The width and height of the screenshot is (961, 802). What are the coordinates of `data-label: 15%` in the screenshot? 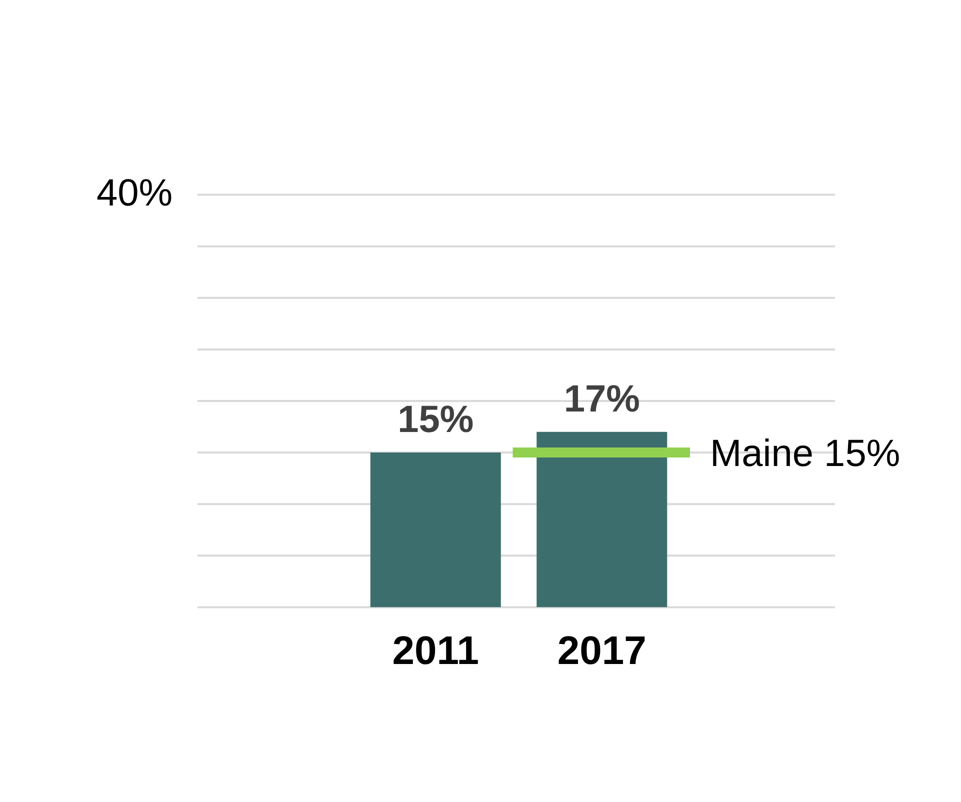 It's located at (436, 420).